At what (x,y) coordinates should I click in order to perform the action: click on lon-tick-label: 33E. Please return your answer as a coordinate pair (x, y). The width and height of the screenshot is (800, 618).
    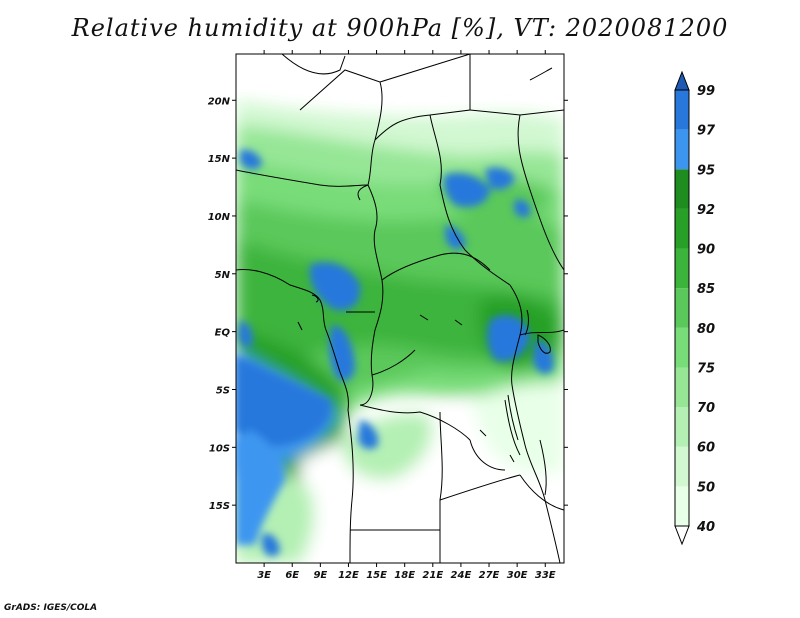
    Looking at the image, I should click on (545, 575).